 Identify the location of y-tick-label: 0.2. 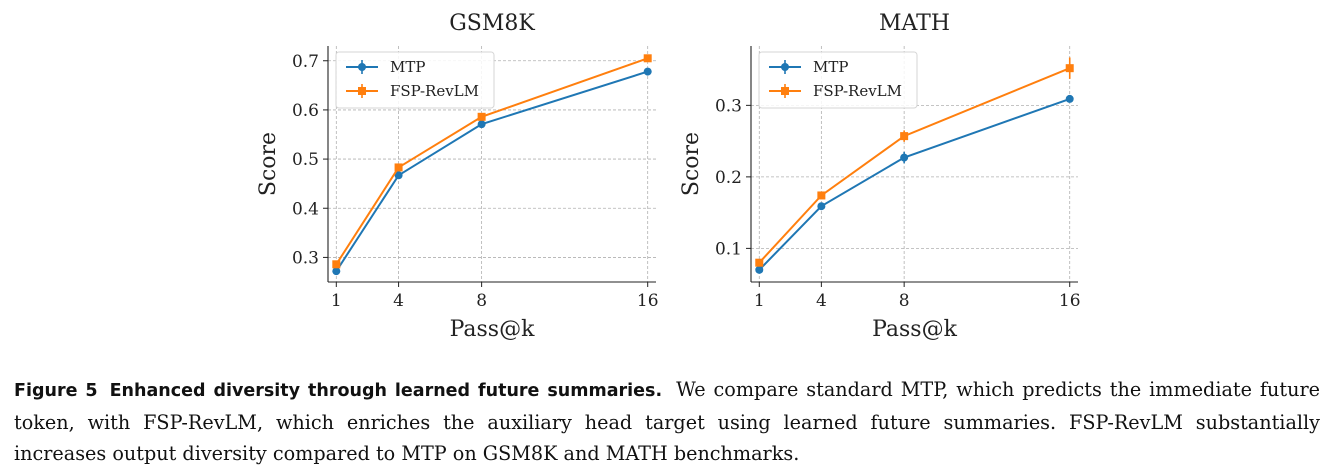
(728, 178).